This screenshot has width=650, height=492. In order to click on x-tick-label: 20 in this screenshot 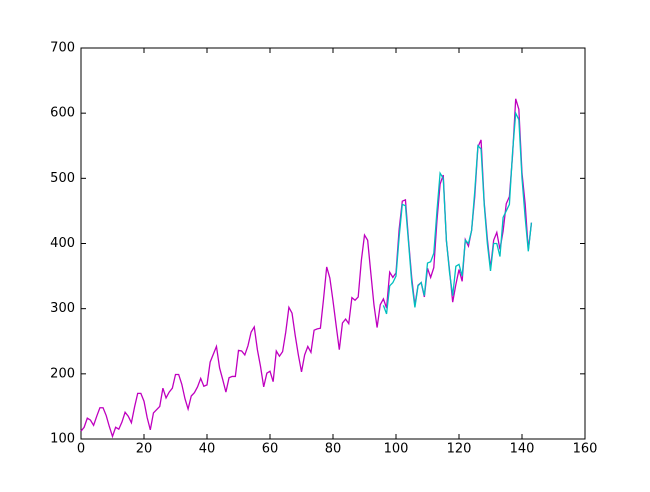, I will do `click(144, 449)`.